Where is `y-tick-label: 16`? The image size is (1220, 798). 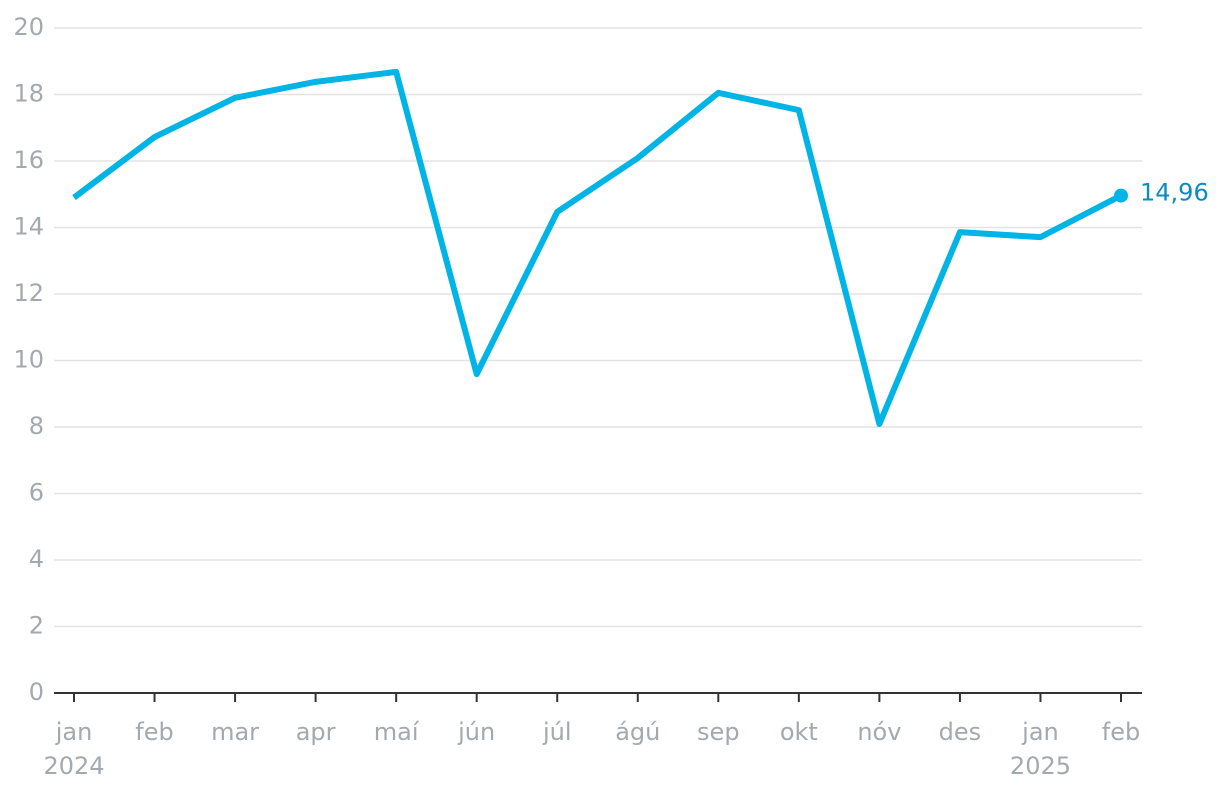
y-tick-label: 16 is located at coordinates (28, 160).